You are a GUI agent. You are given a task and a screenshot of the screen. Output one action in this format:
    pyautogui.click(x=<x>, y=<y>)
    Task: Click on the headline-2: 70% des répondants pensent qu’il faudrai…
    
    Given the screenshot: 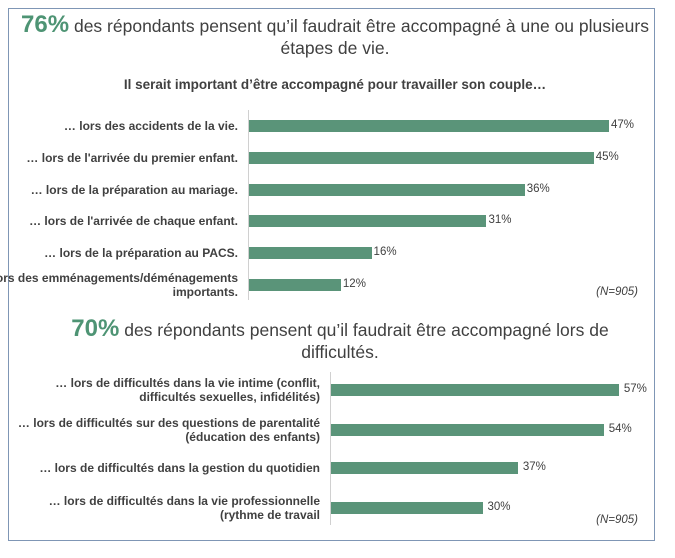 What is the action you would take?
    pyautogui.click(x=340, y=339)
    